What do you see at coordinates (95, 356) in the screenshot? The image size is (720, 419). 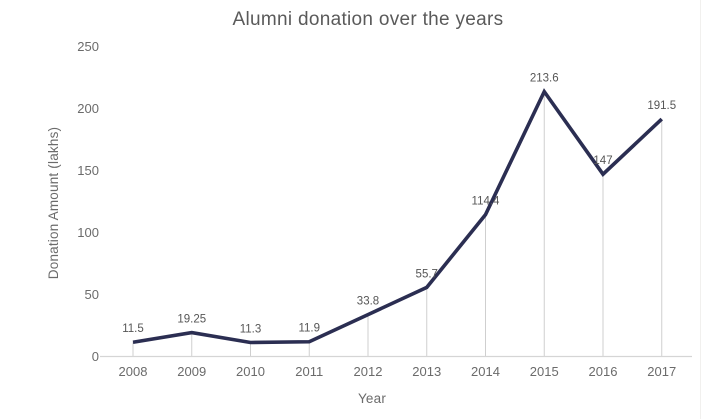 I see `y-tick-label: 0` at bounding box center [95, 356].